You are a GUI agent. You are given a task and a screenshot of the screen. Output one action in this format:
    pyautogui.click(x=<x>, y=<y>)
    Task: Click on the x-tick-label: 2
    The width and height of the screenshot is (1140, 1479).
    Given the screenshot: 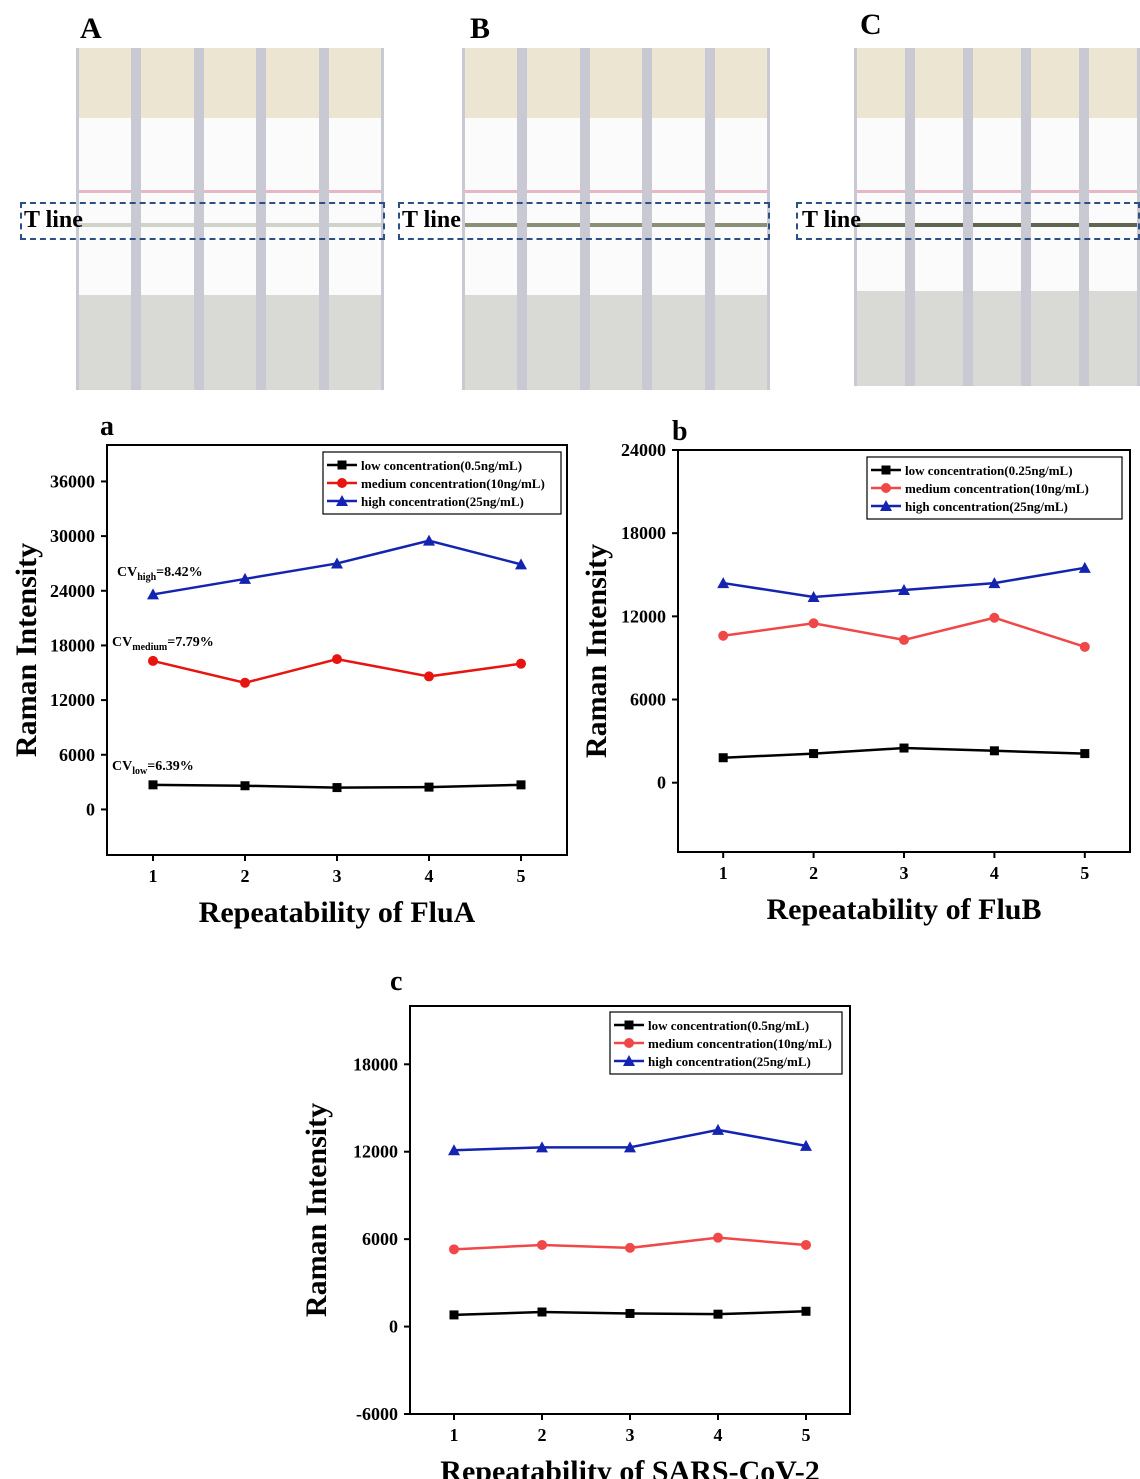 What is the action you would take?
    pyautogui.click(x=542, y=1435)
    